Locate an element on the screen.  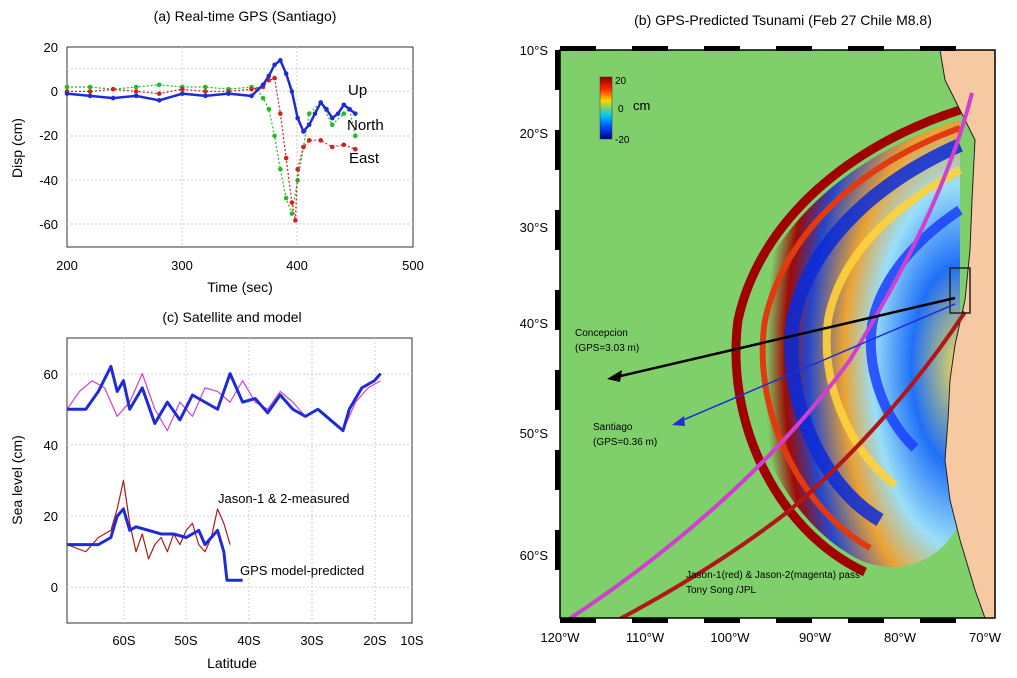
colorbar-unit: cm is located at coordinates (641, 105).